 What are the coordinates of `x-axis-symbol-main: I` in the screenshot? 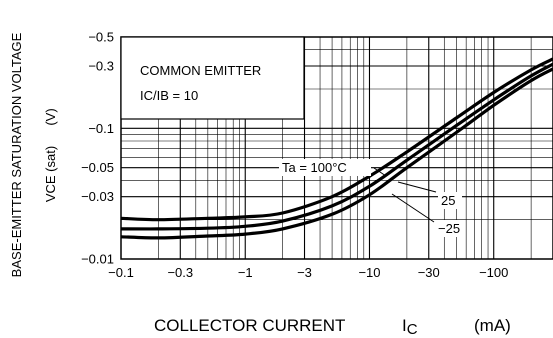 It's located at (404, 325).